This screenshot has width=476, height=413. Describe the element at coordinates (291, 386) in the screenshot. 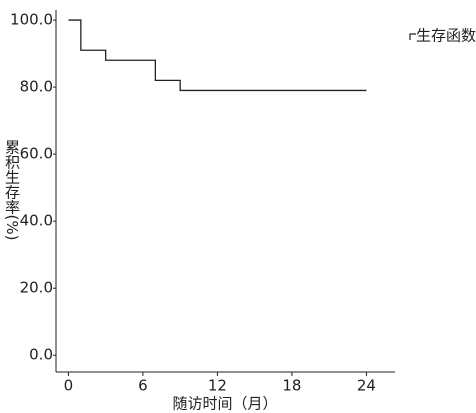

I see `x-tick-label: 18` at that location.